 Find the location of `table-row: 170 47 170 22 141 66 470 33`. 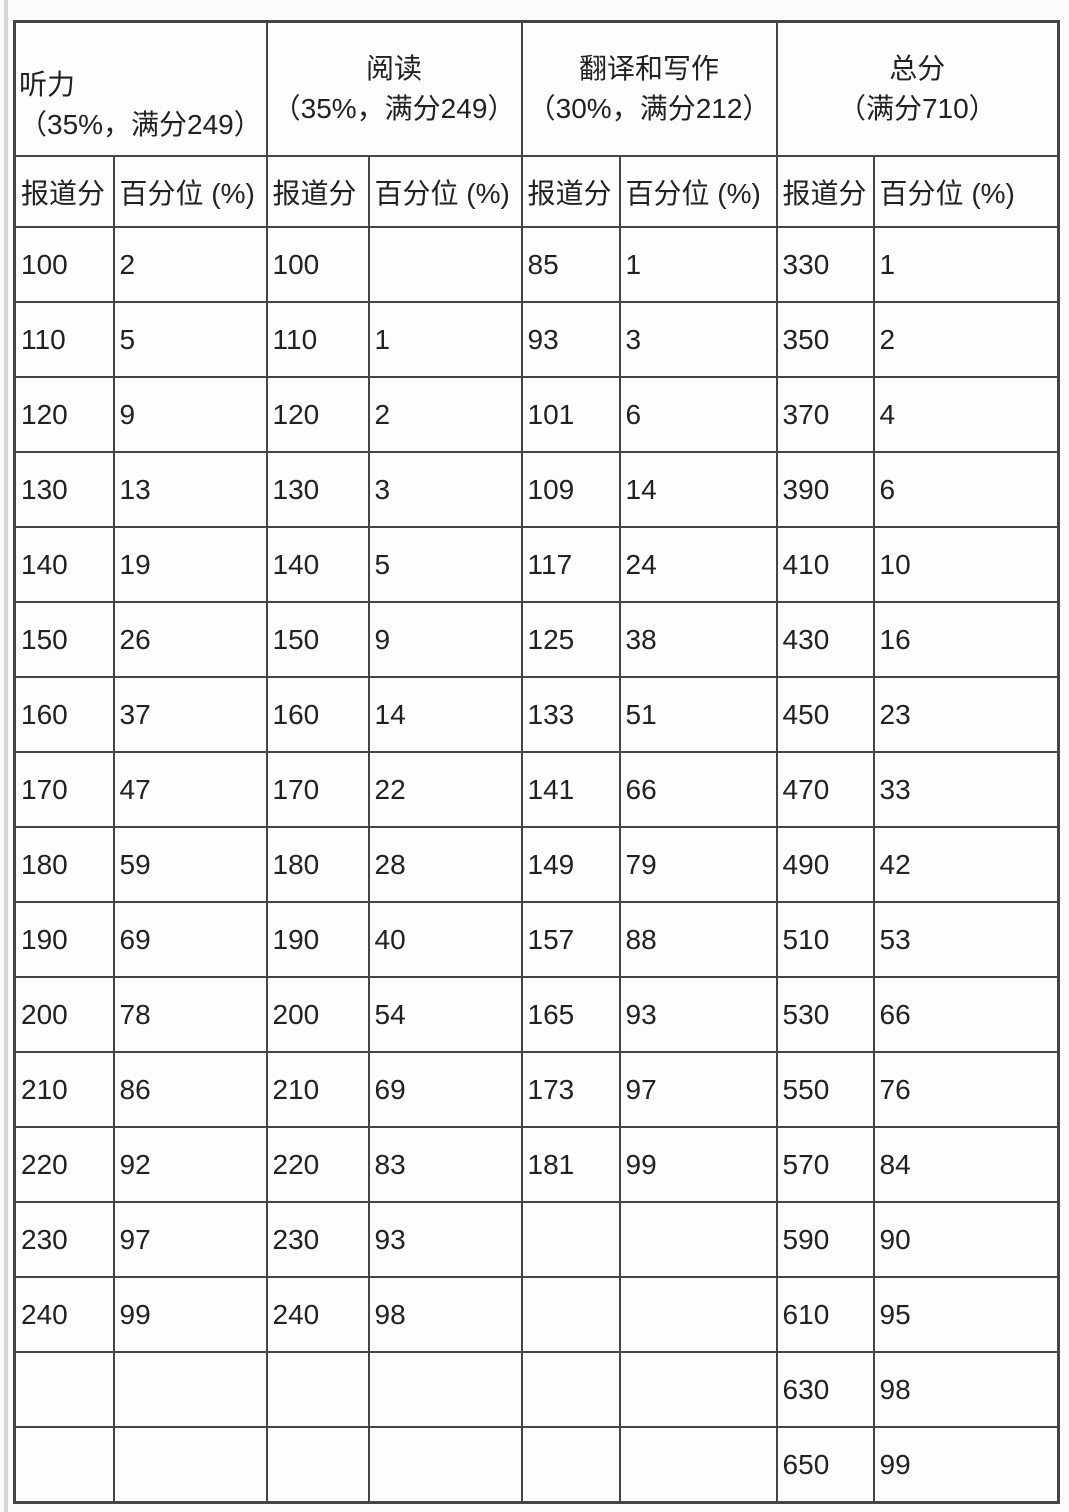

table-row: 170 47 170 22 141 66 470 33 is located at coordinates (536, 789).